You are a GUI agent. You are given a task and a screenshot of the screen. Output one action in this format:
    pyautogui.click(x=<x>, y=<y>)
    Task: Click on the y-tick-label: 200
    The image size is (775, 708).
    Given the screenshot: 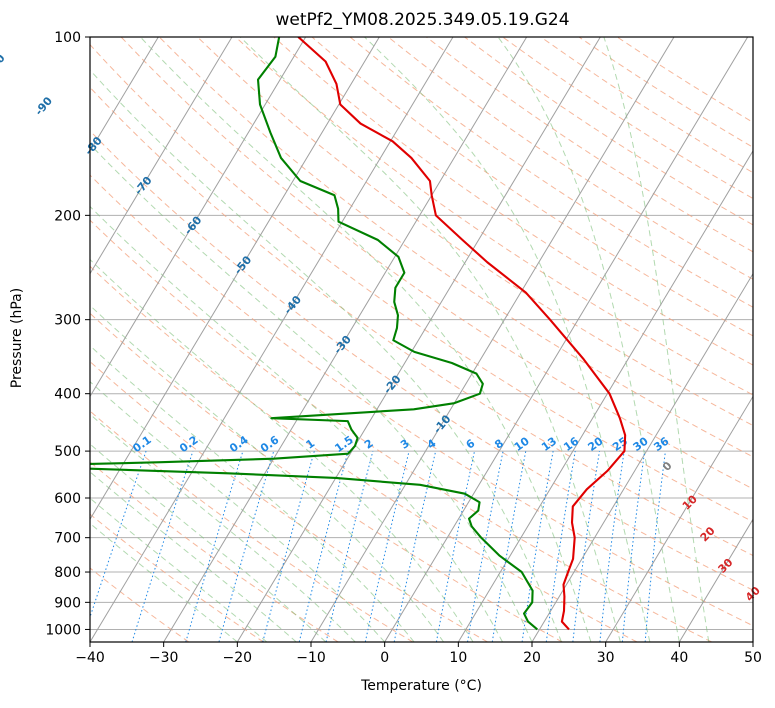 What is the action you would take?
    pyautogui.click(x=67, y=216)
    